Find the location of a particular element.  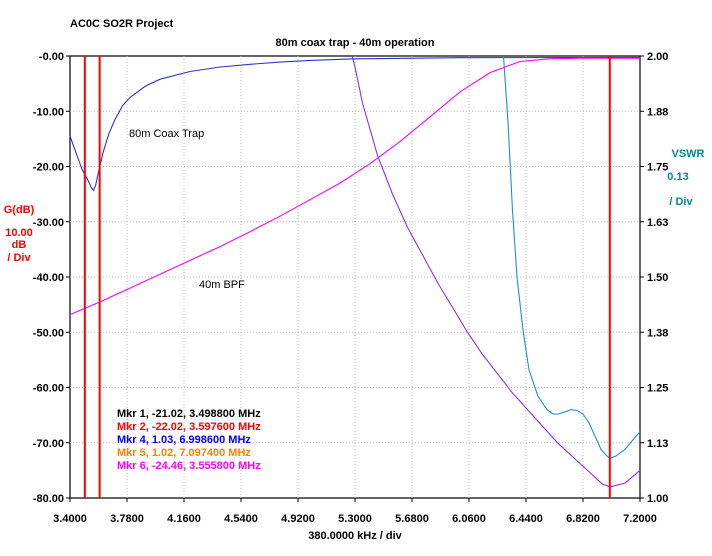

left-tick-label: -30.00 is located at coordinates (48, 223).